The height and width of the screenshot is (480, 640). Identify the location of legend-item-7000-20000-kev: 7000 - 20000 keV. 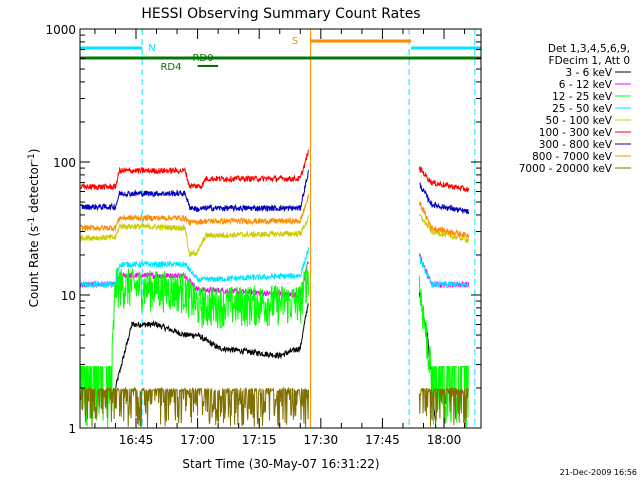
(566, 169).